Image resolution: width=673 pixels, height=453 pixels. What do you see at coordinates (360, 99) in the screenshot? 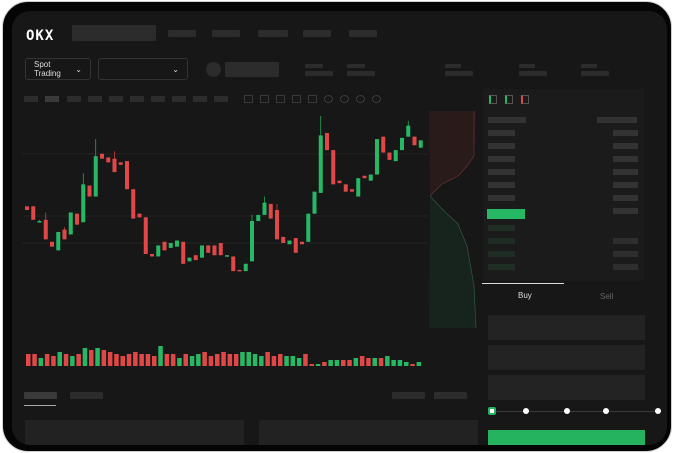
I see `circle-tool-icon` at bounding box center [360, 99].